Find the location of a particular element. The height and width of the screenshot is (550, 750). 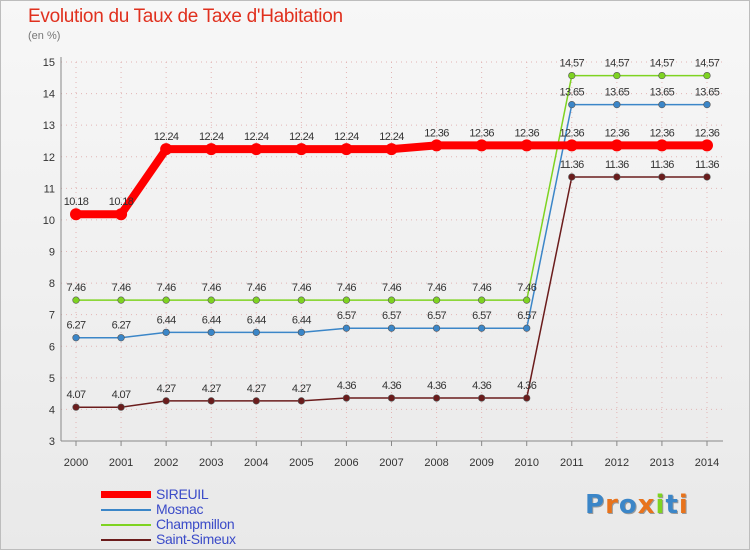

legend-item-mosnac: Mosnac is located at coordinates (231, 509).